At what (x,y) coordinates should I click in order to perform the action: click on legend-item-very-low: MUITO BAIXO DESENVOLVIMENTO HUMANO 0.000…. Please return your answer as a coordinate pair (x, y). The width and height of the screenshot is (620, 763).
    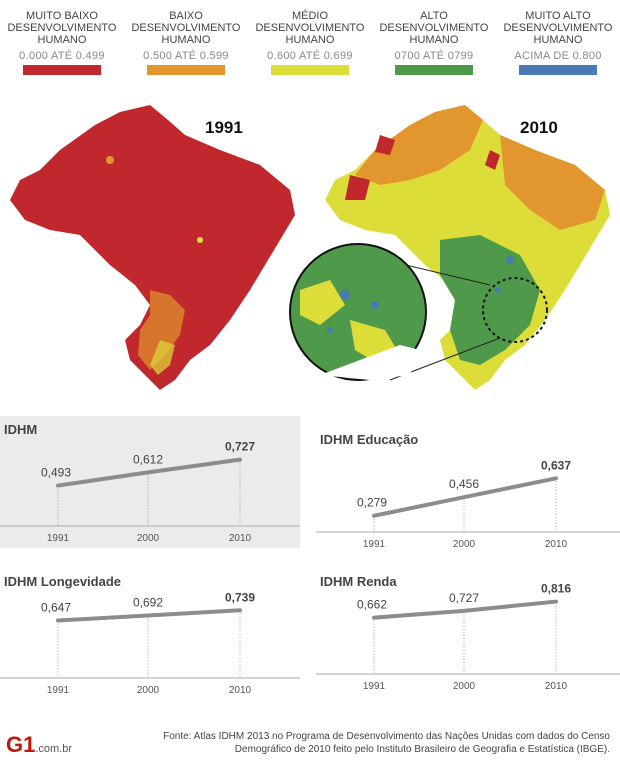
    Looking at the image, I should click on (62, 42).